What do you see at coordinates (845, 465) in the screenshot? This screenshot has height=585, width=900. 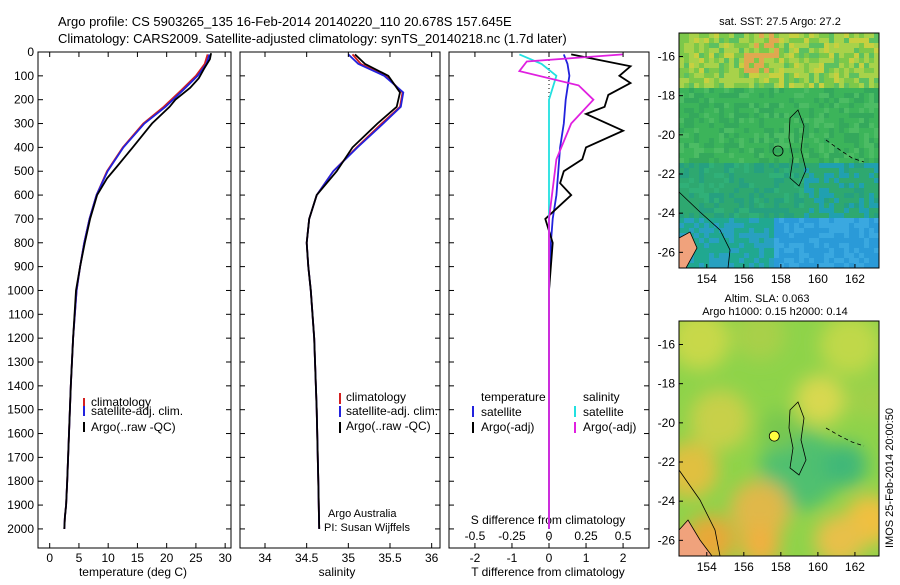 I see `sla-blob` at bounding box center [845, 465].